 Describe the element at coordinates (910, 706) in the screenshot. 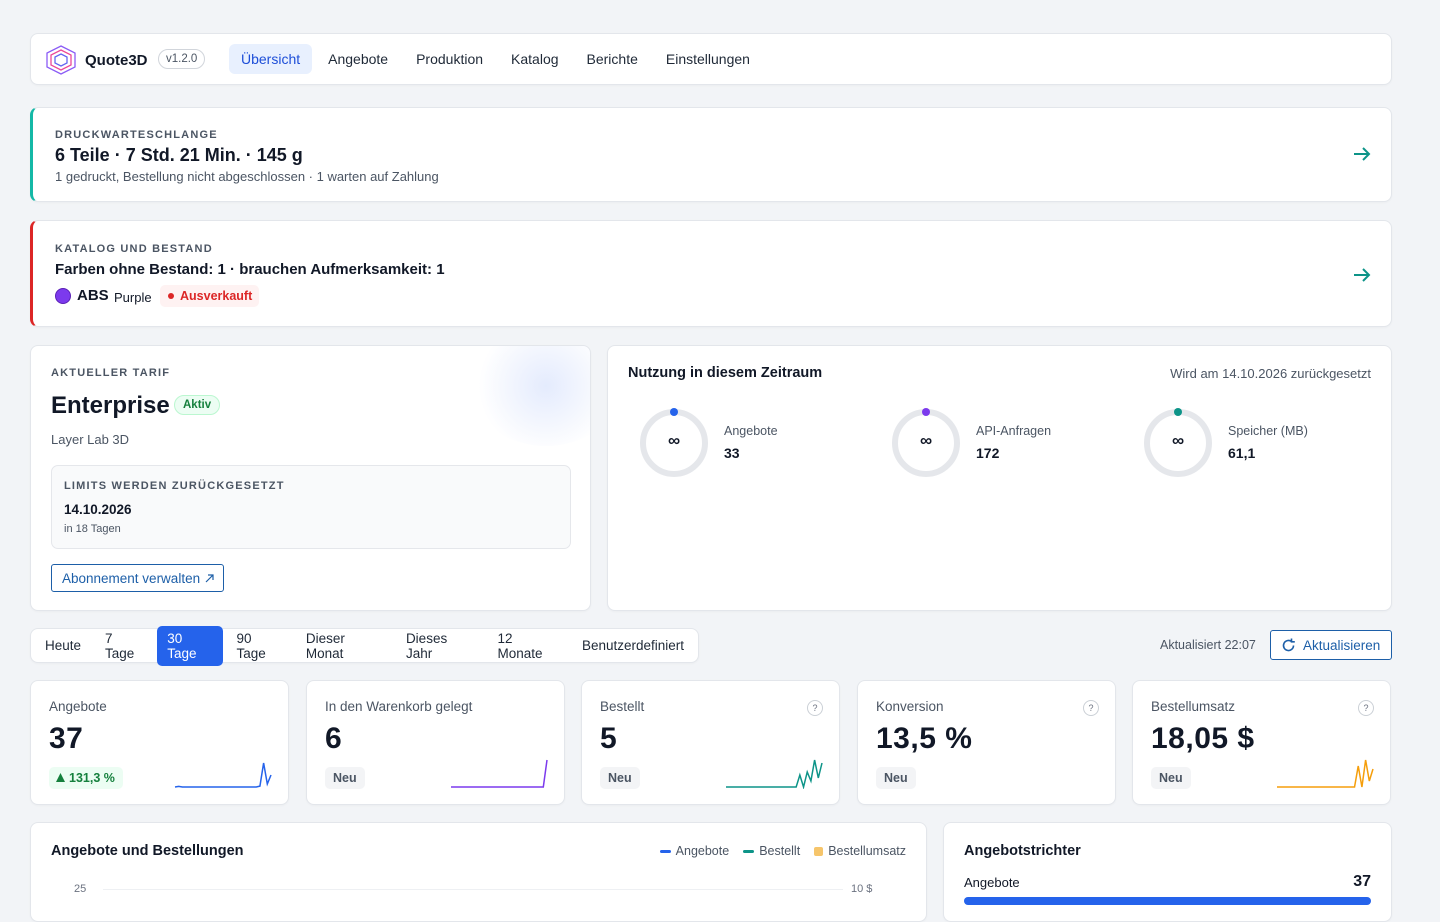

I see `kpi-label: Konversion` at that location.